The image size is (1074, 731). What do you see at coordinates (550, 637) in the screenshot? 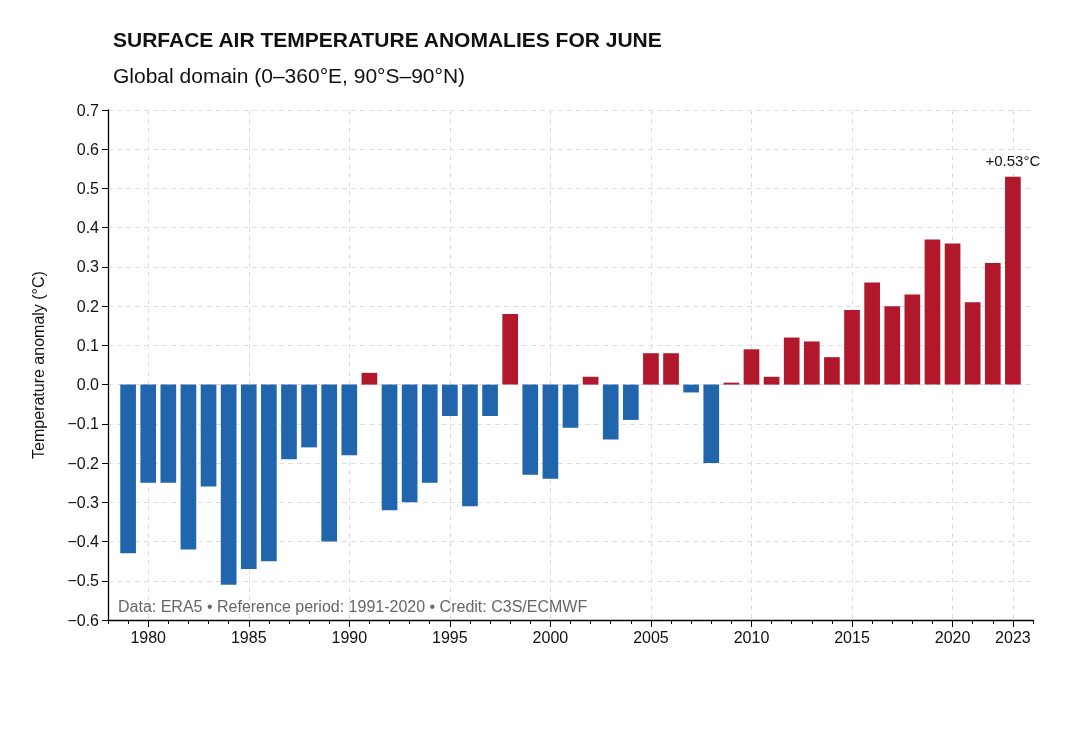
I see `x-tick-label: 2000` at bounding box center [550, 637].